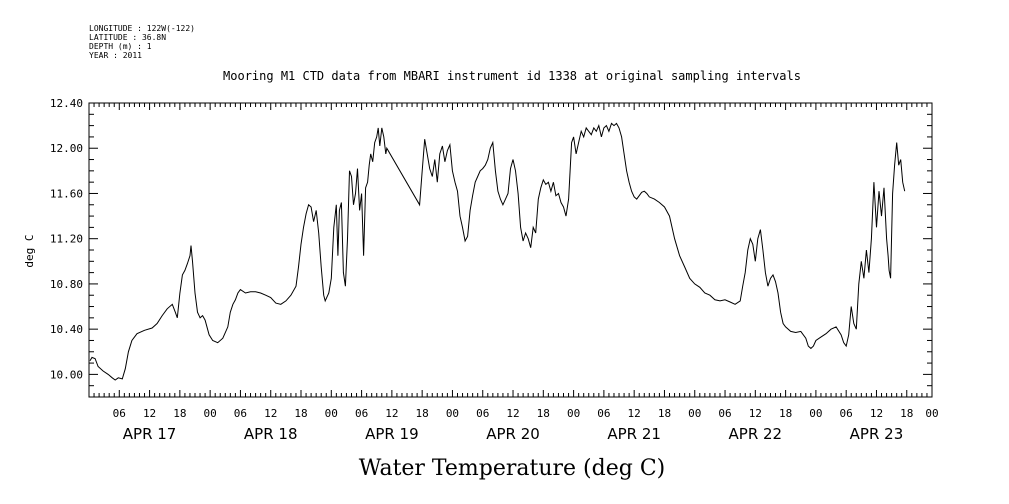 Image resolution: width=1009 pixels, height=504 pixels. What do you see at coordinates (150, 434) in the screenshot?
I see `x-day-label: APR 17` at bounding box center [150, 434].